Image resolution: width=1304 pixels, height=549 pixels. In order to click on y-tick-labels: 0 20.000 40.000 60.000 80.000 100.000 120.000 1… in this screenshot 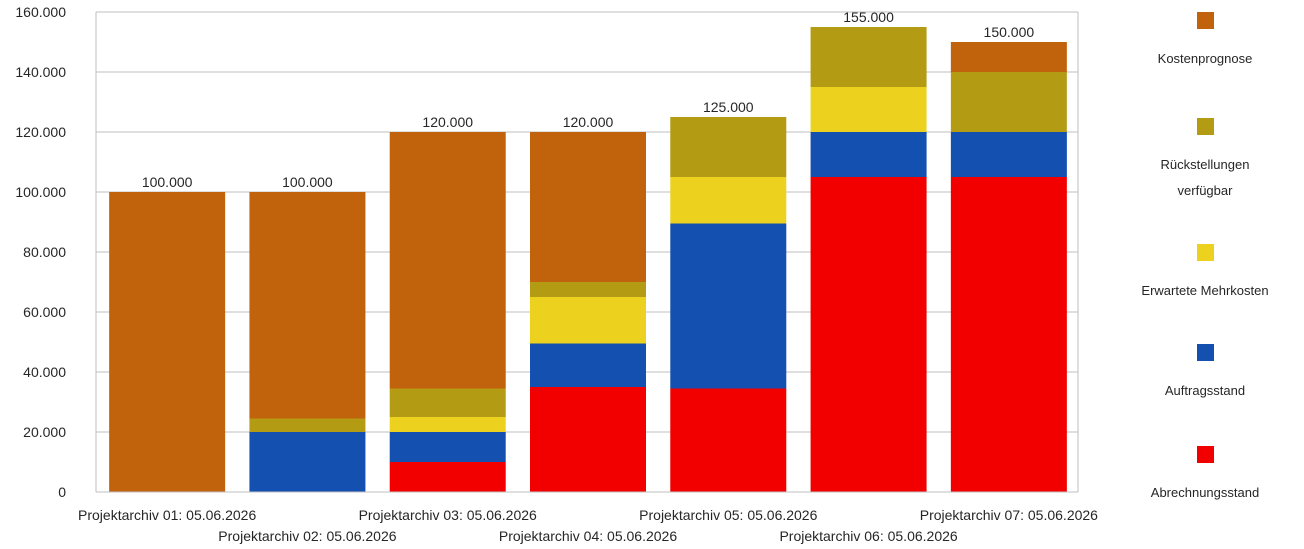, I will do `click(40, 252)`.